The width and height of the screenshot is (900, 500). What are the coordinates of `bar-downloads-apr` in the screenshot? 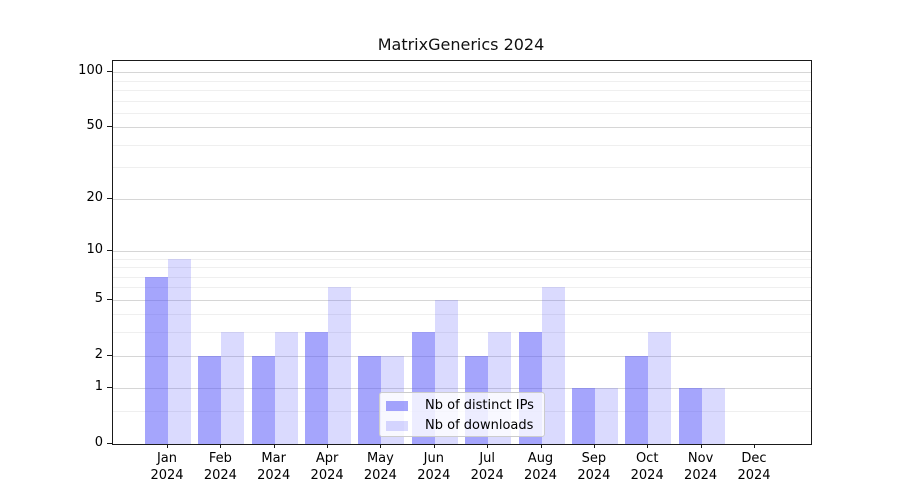 It's located at (340, 365).